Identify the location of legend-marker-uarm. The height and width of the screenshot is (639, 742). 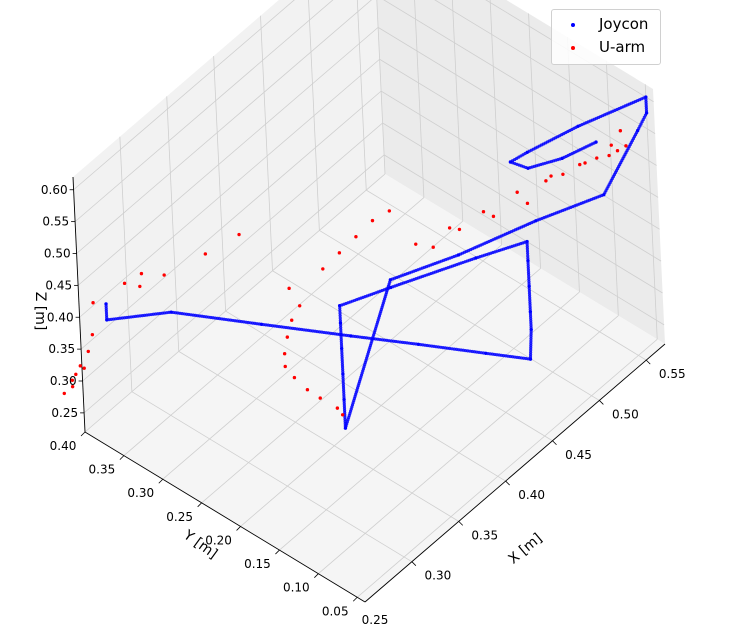
(573, 48).